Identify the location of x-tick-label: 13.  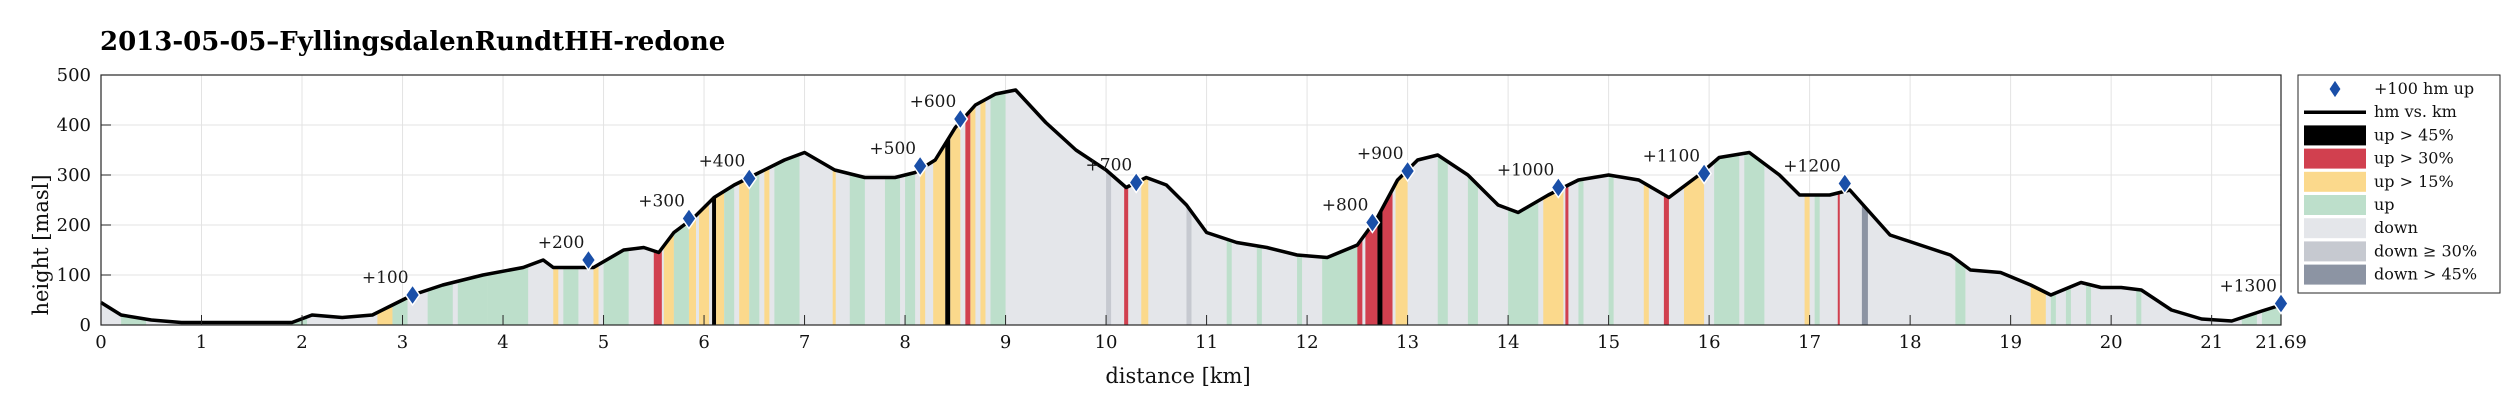
(1407, 342).